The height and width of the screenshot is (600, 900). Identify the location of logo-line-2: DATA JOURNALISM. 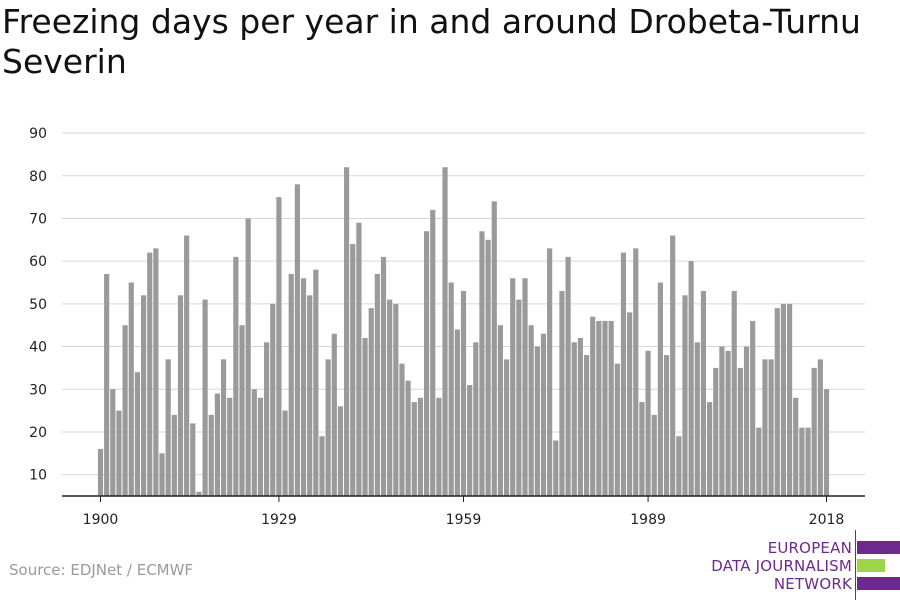
(781, 566).